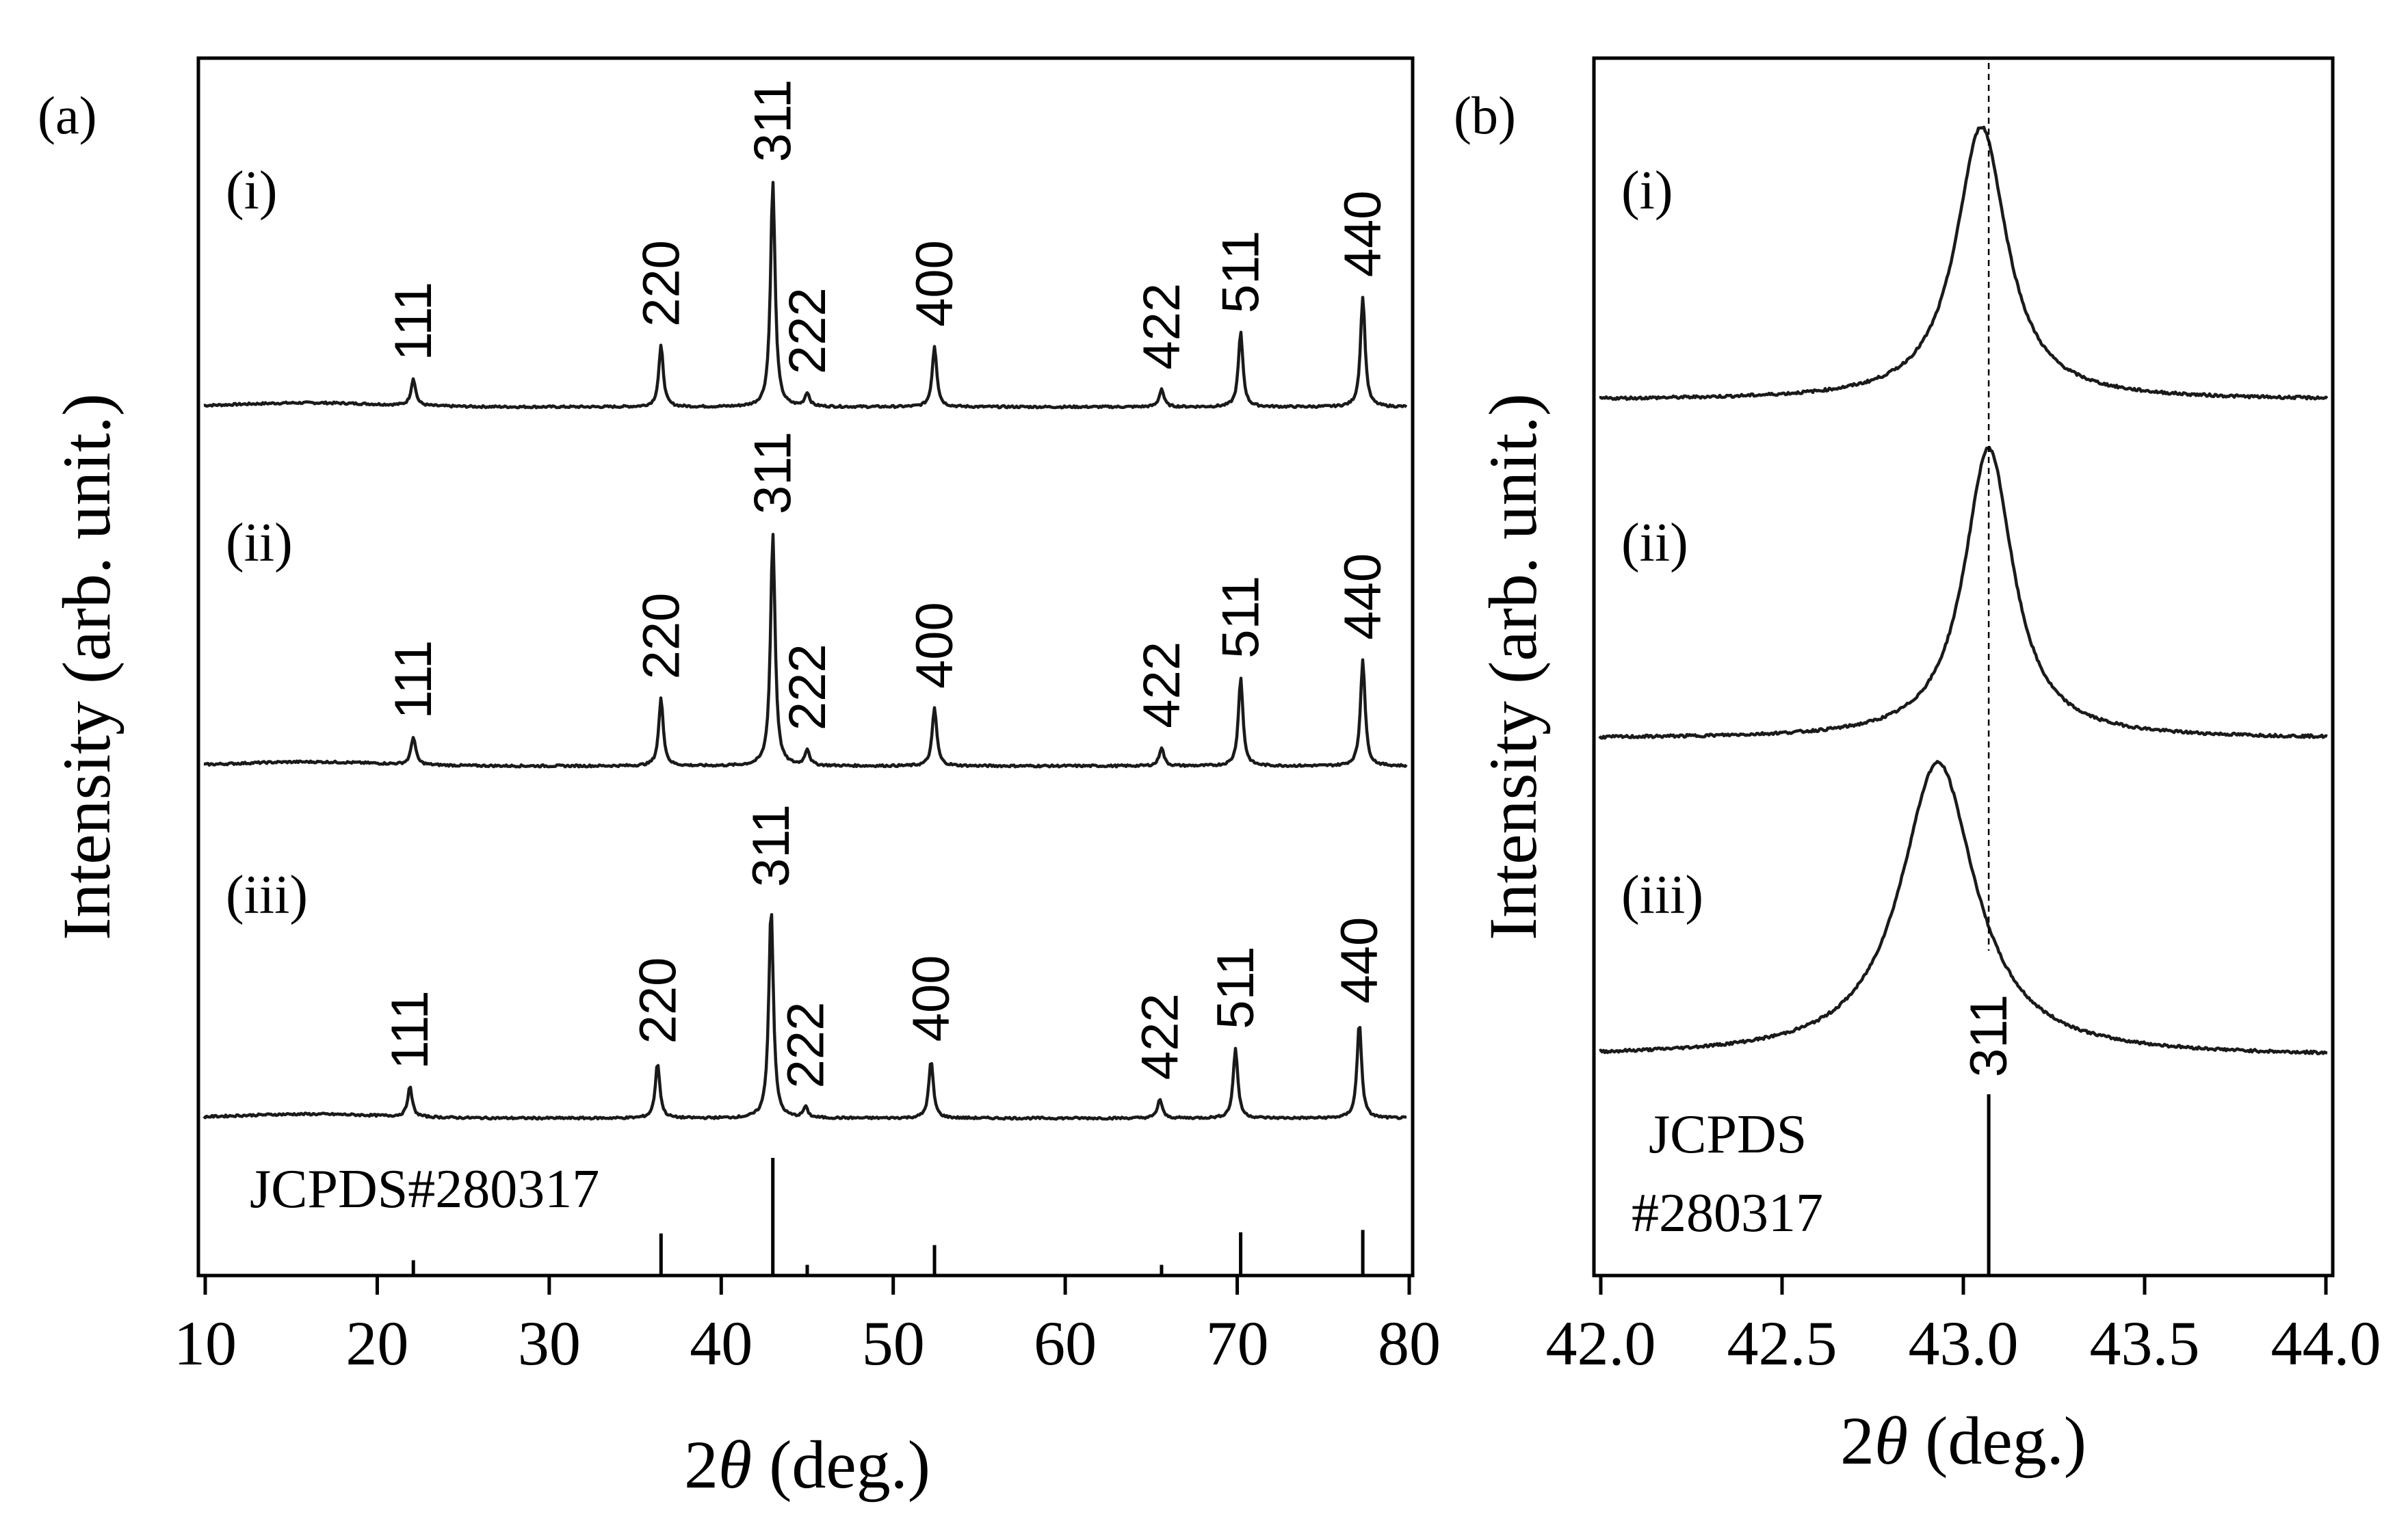 Image resolution: width=2408 pixels, height=1532 pixels. I want to click on panel-b-label: (b), so click(1485, 115).